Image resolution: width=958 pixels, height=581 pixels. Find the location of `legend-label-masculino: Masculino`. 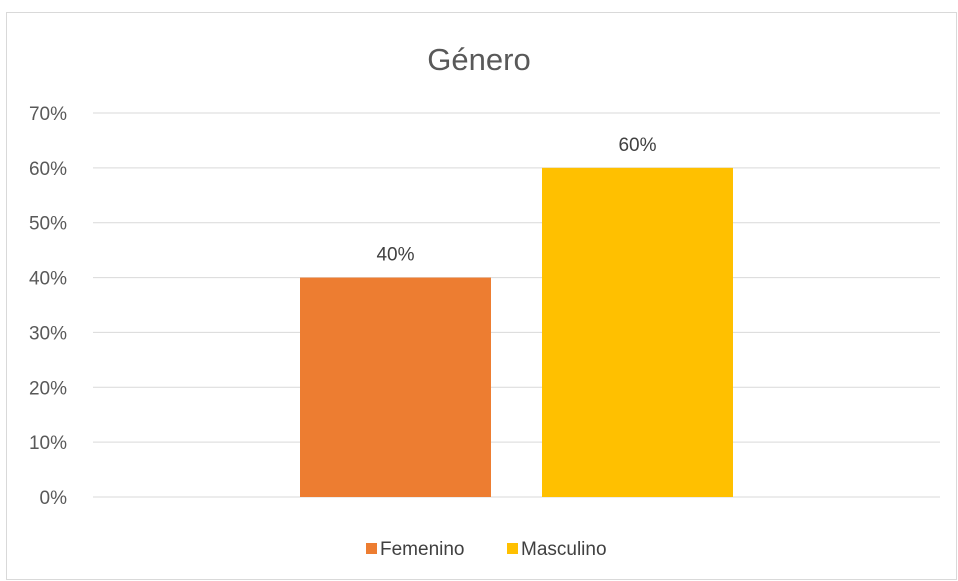

legend-label-masculino: Masculino is located at coordinates (564, 549).